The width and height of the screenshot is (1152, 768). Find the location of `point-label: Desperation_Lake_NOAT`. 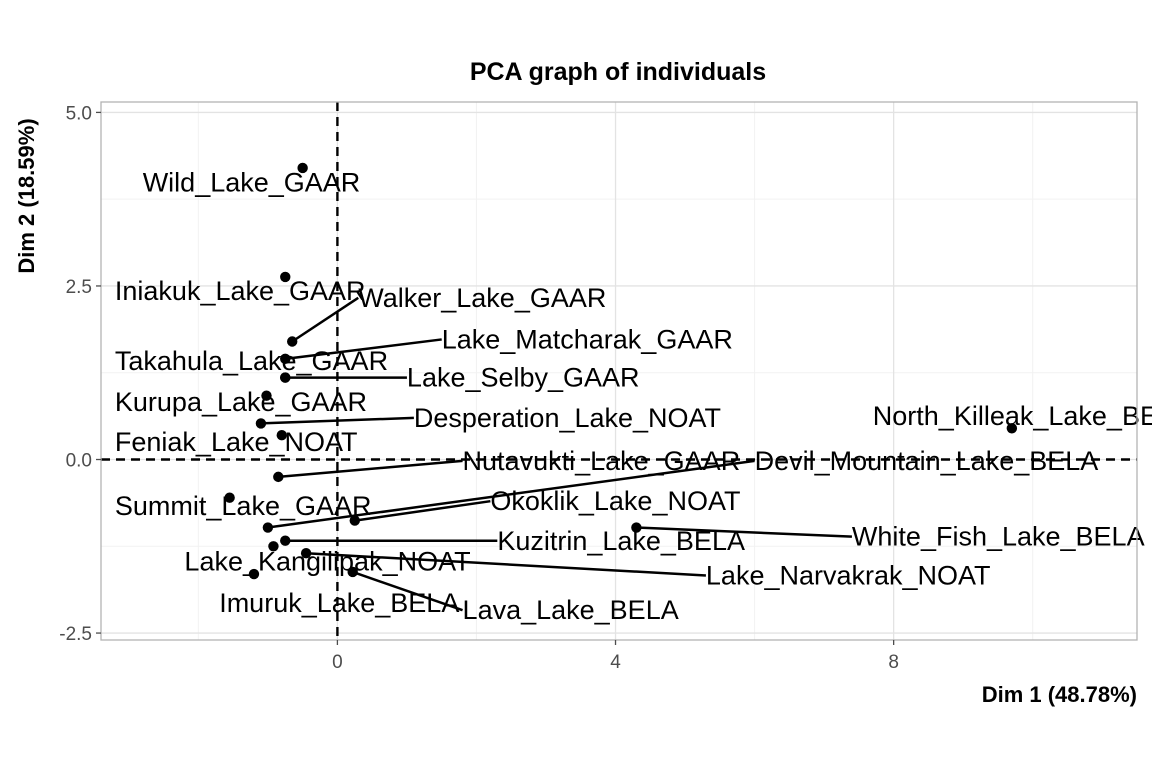

point-label: Desperation_Lake_NOAT is located at coordinates (567, 418).